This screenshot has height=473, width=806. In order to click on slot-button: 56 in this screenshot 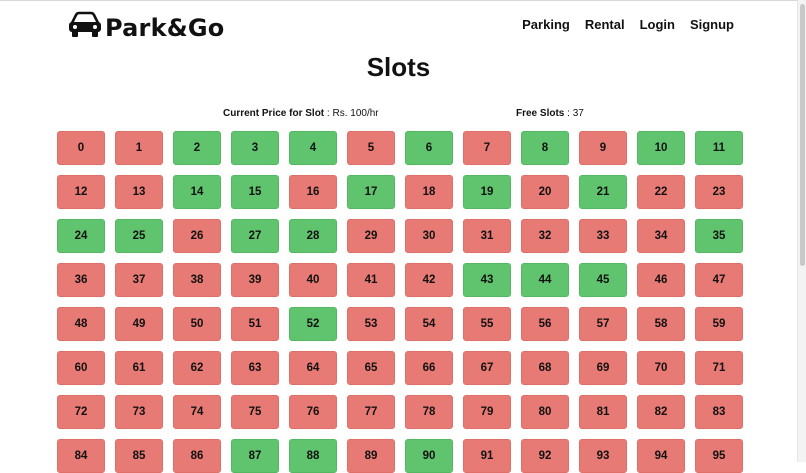, I will do `click(545, 324)`.